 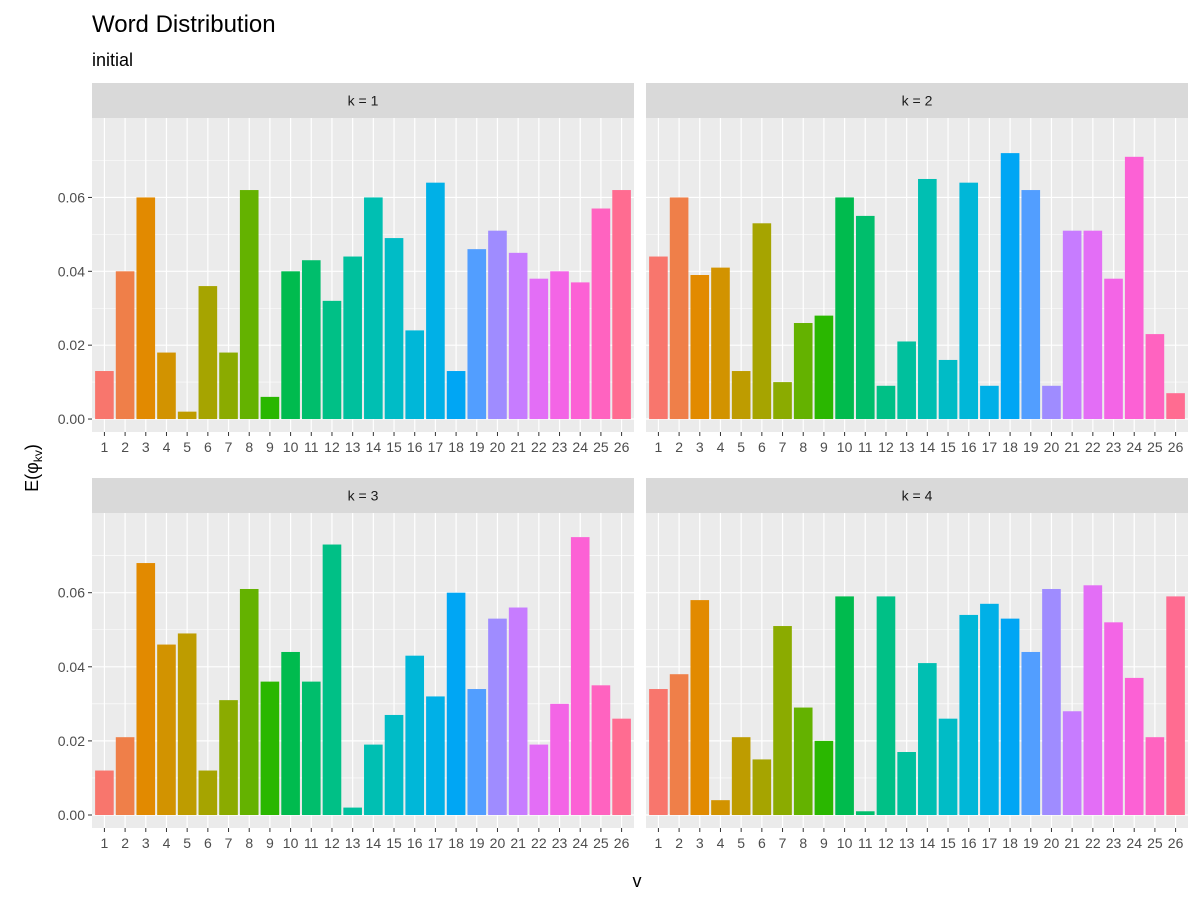 What do you see at coordinates (32, 468) in the screenshot?
I see `y-axis-title-phi: φ` at bounding box center [32, 468].